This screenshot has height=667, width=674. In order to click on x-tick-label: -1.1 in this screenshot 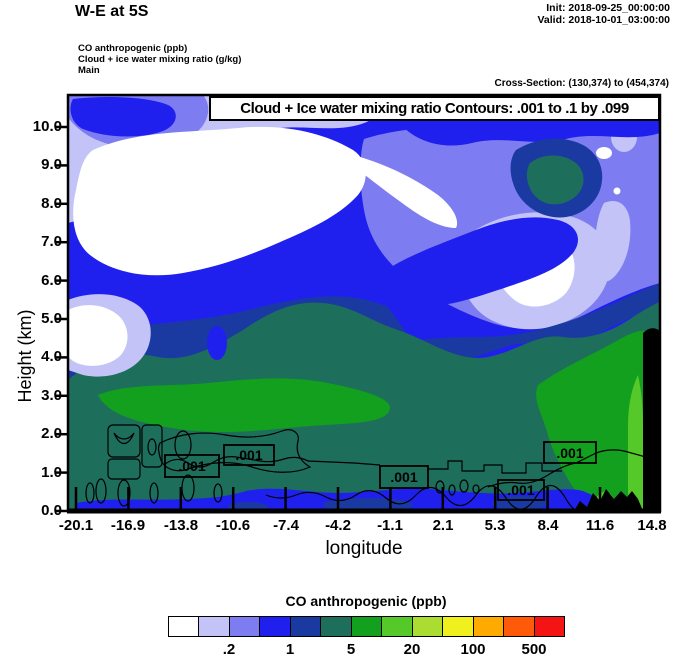, I will do `click(390, 525)`.